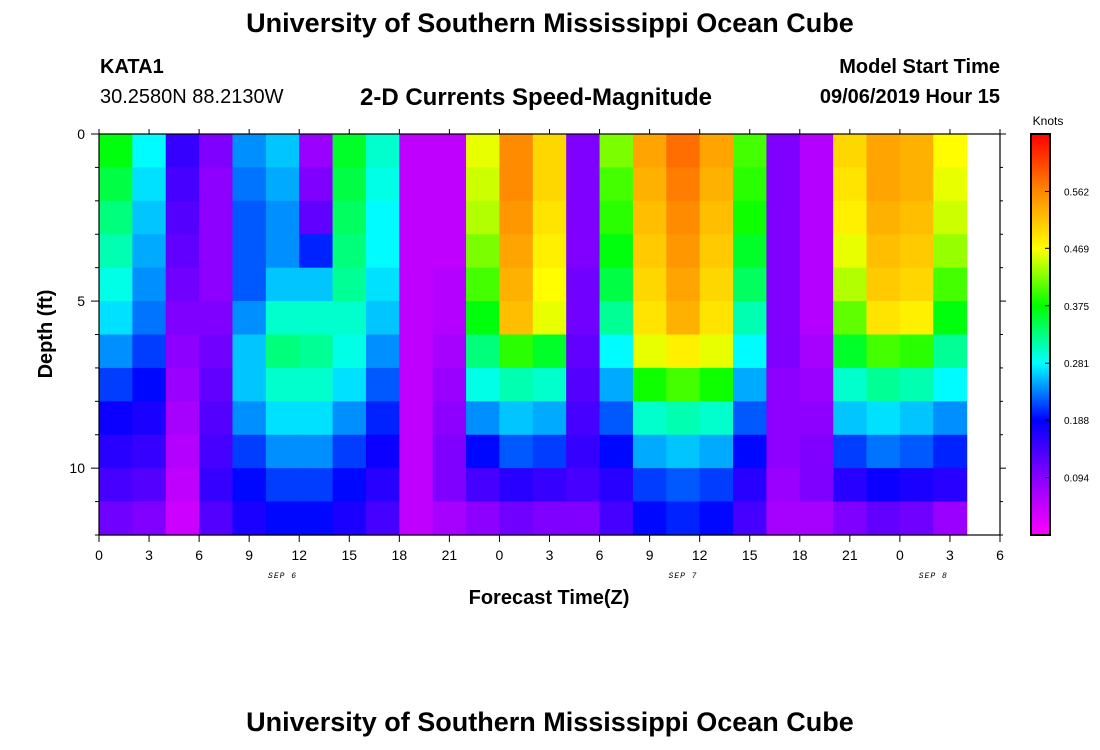  I want to click on station-id: KATA1, so click(132, 67).